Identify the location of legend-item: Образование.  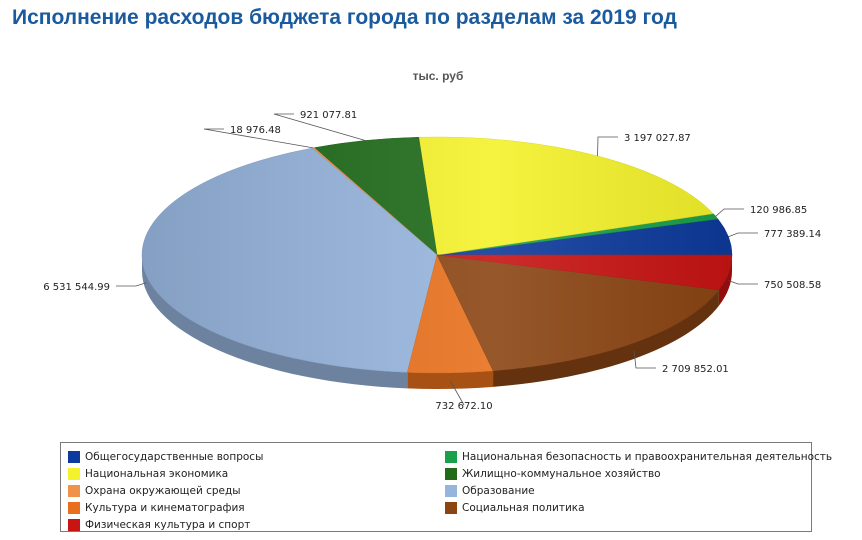
(490, 491).